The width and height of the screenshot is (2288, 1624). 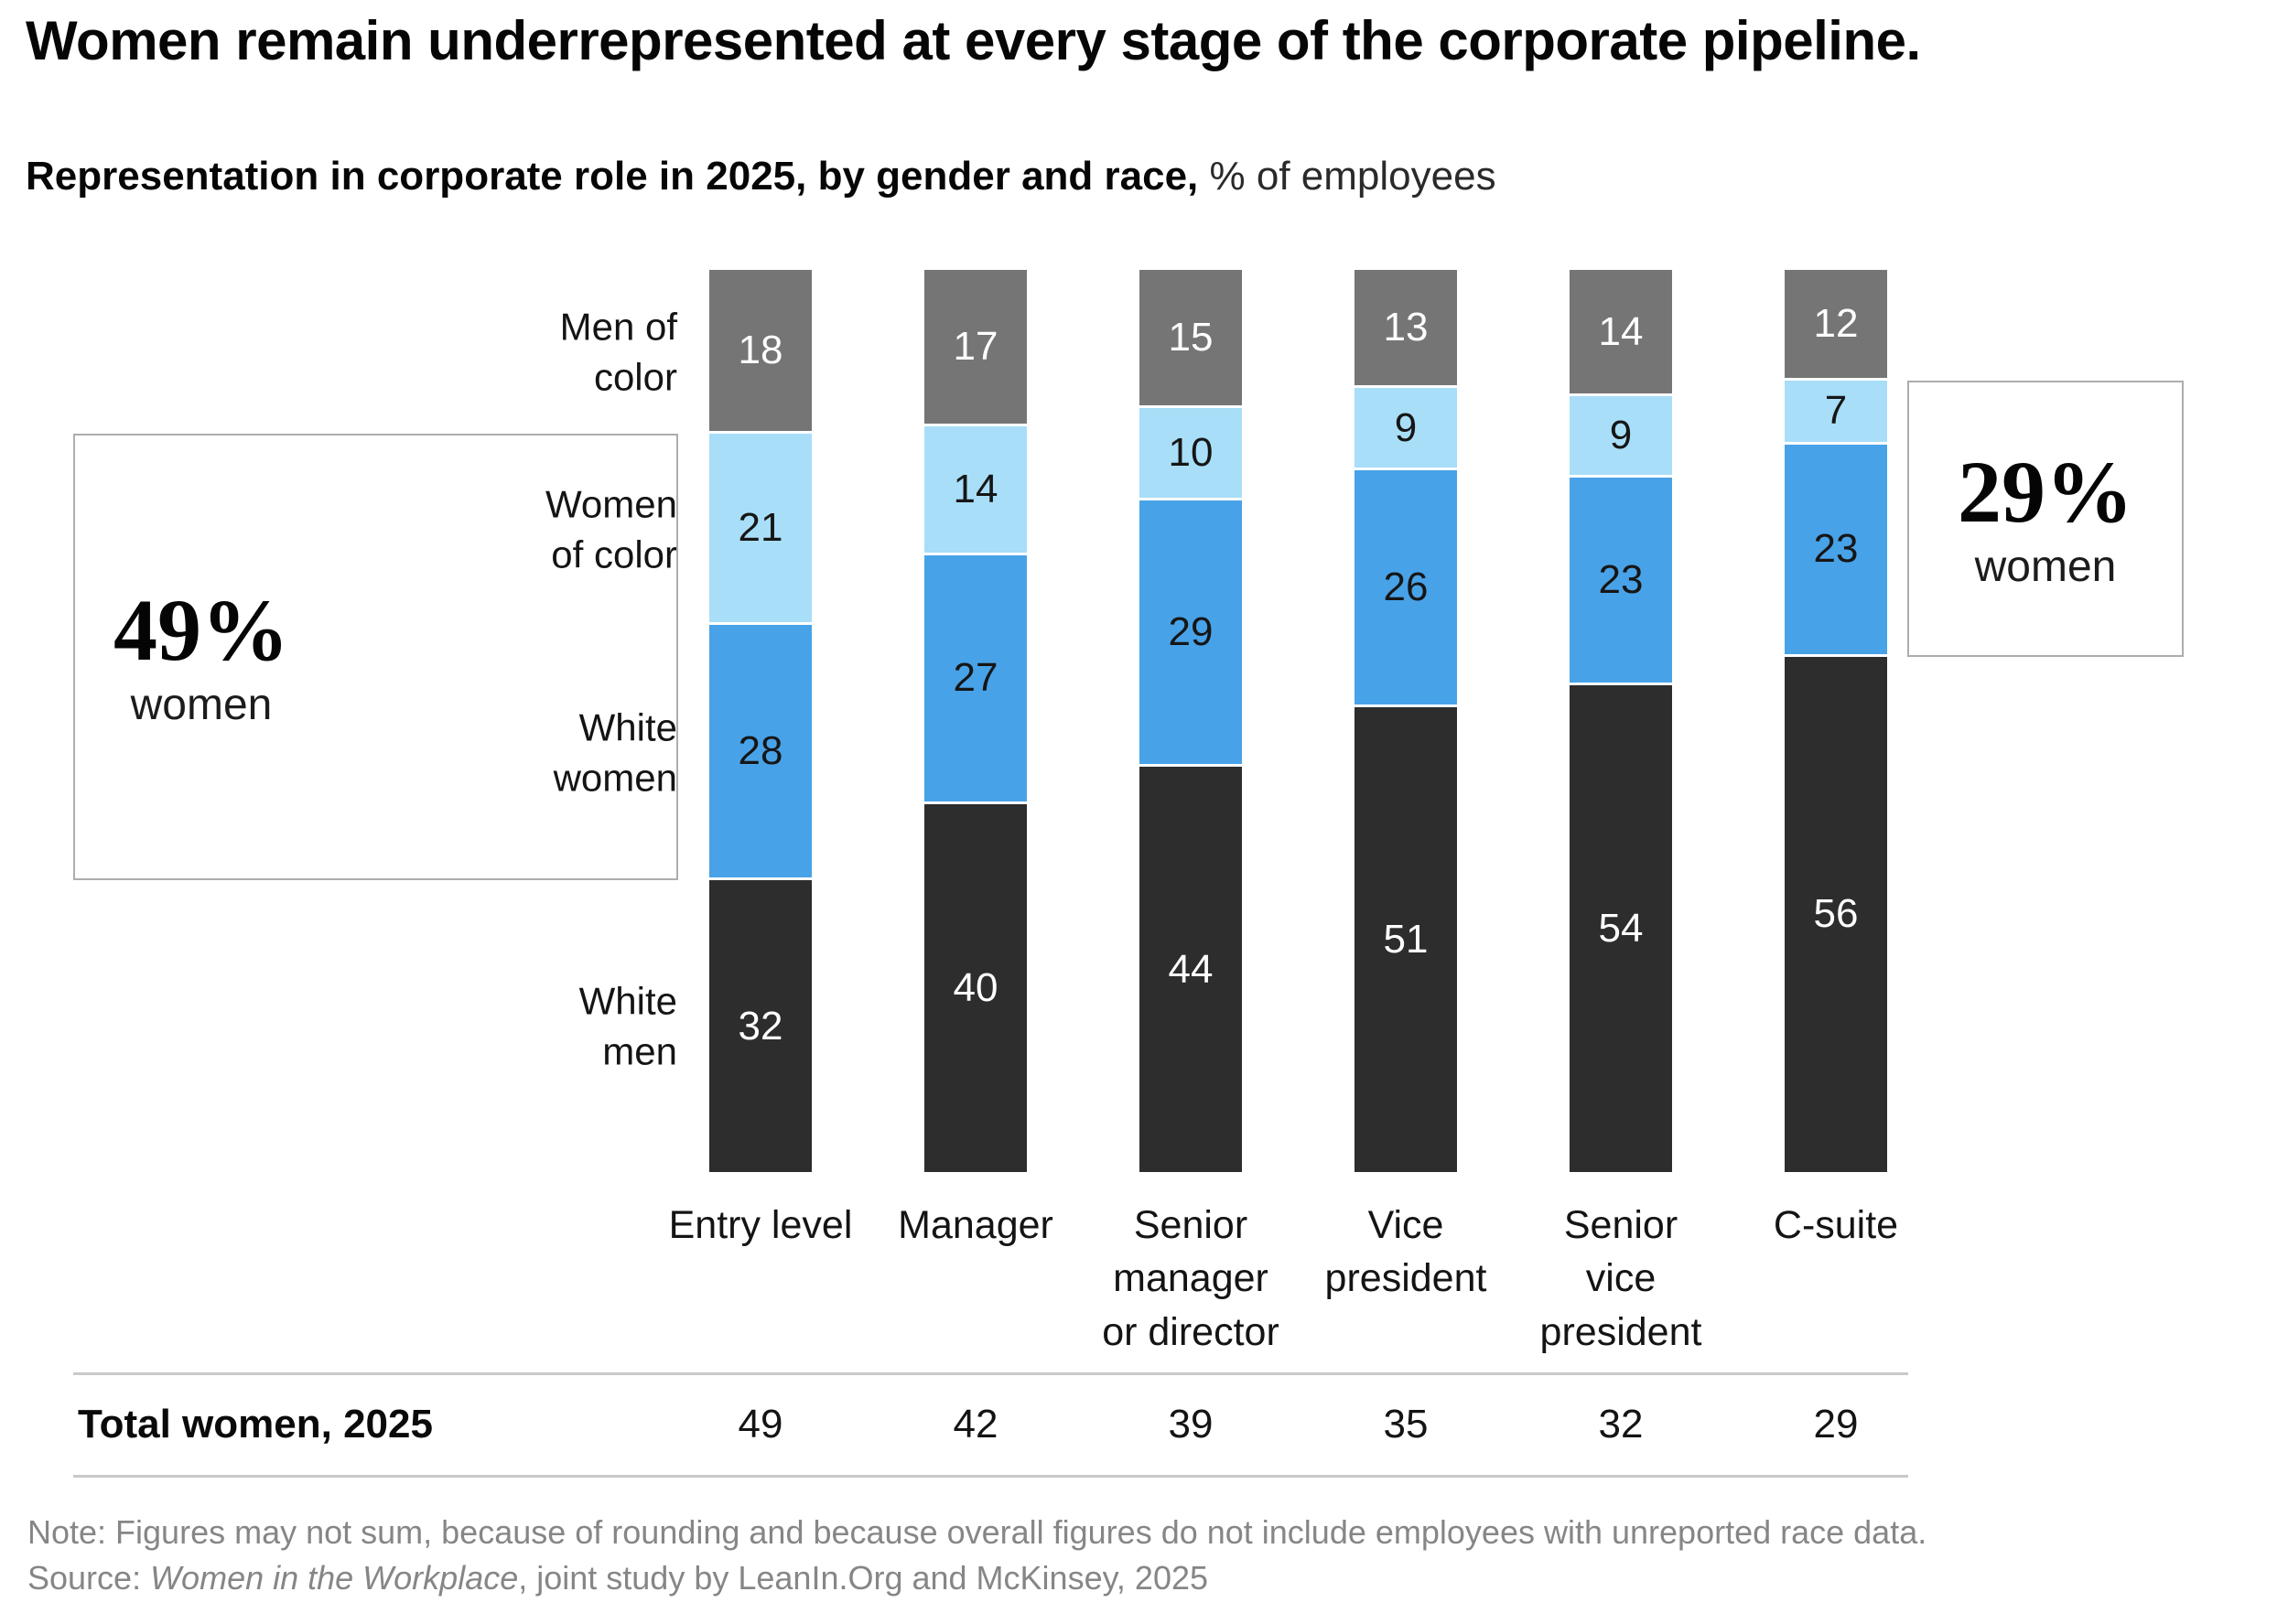 I want to click on segment-value-label: 27, so click(x=976, y=678).